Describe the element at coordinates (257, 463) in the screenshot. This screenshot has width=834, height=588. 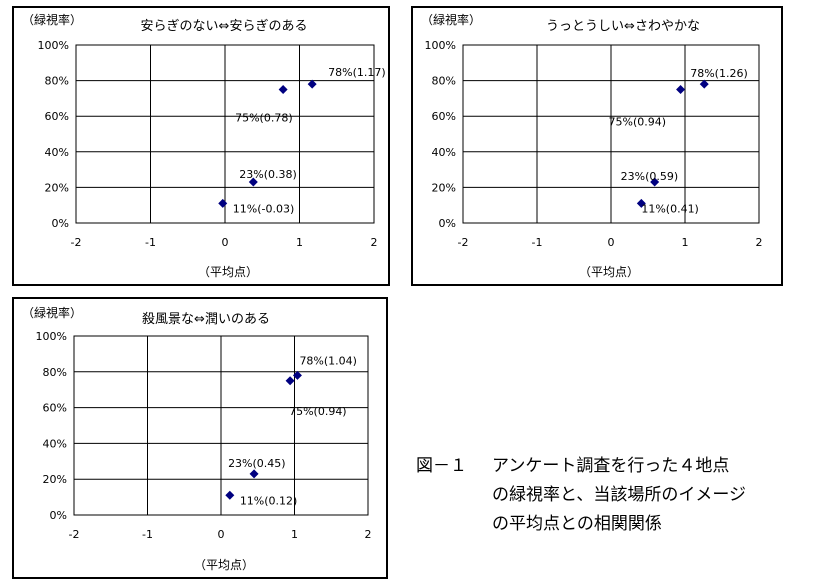
I see `data-label: 23%(0.45)` at that location.